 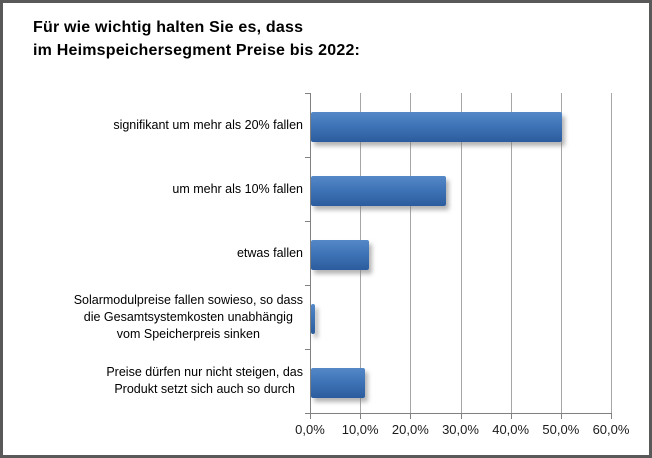 I want to click on category-label-text: signifikant um mehr als 20% fallen, so click(x=208, y=124).